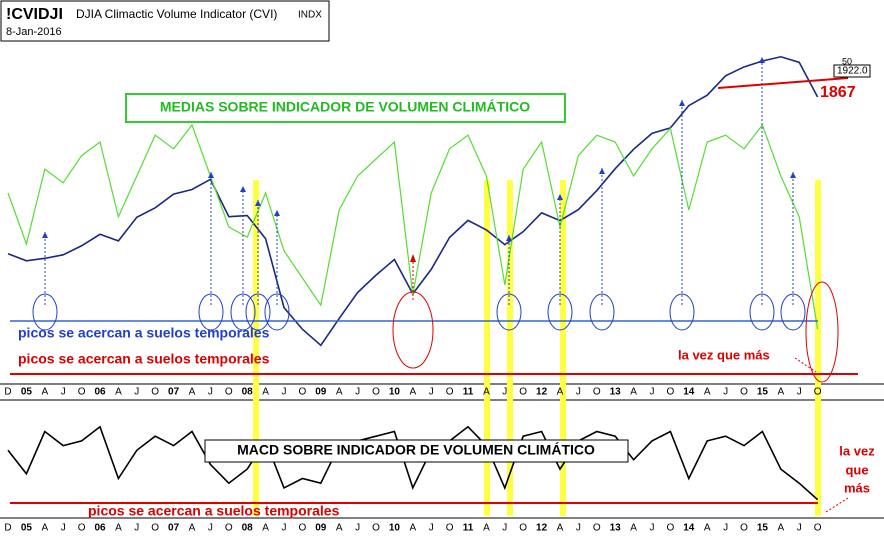  What do you see at coordinates (857, 487) in the screenshot?
I see `note: más` at bounding box center [857, 487].